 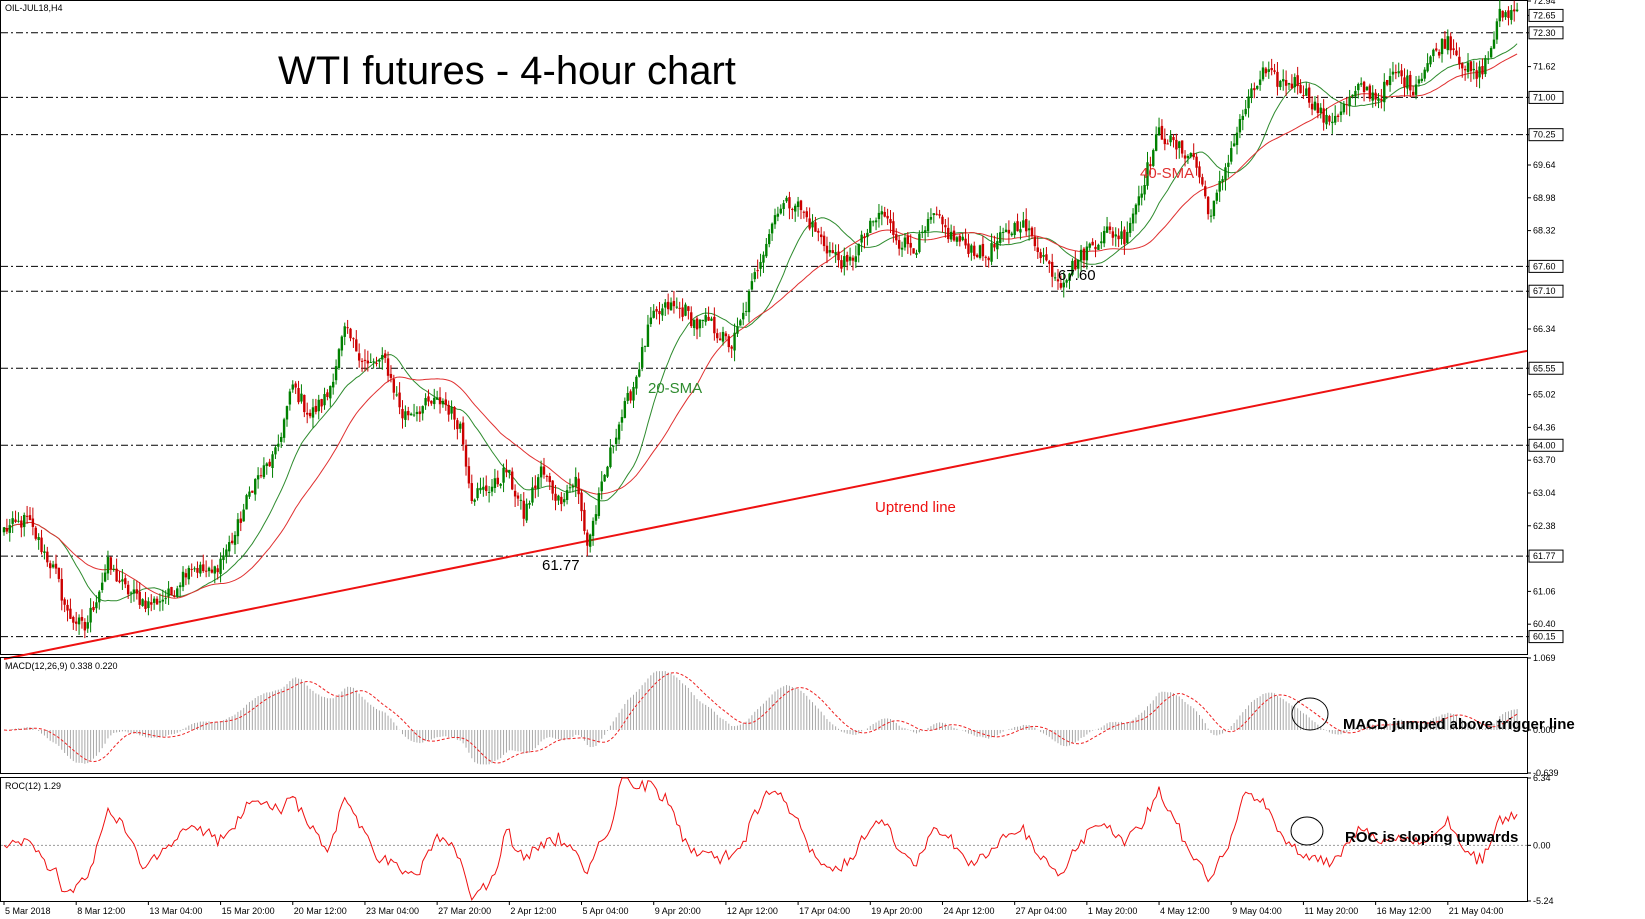 What do you see at coordinates (1257, 911) in the screenshot?
I see `time-tick-label: 9 May 04:00` at bounding box center [1257, 911].